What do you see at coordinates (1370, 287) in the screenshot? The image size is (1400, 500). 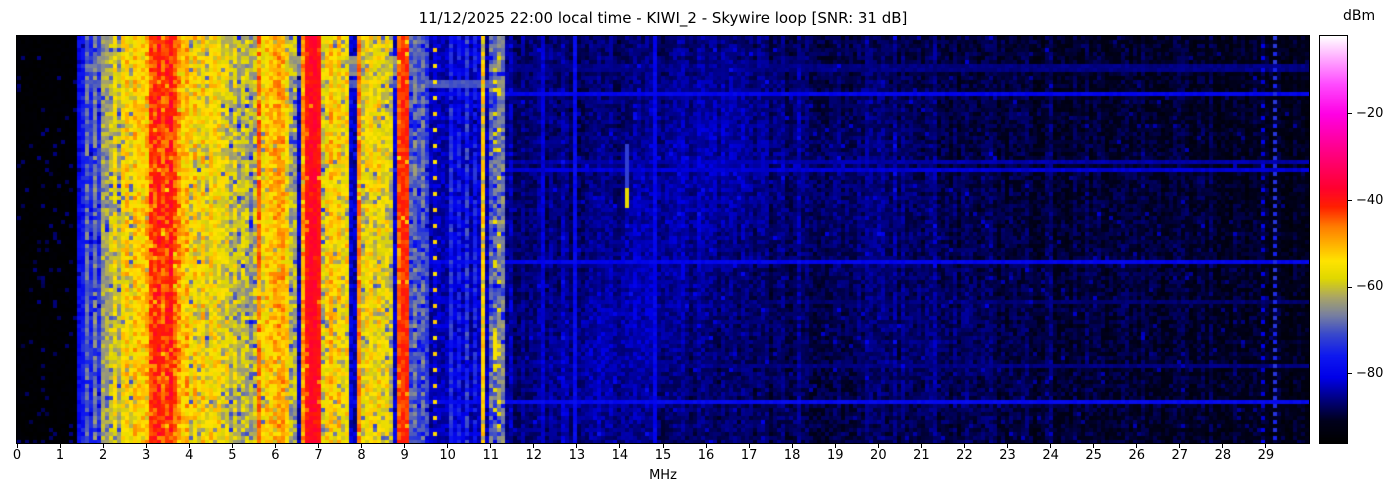 I see `colorbar-tick-label: −60` at bounding box center [1370, 287].